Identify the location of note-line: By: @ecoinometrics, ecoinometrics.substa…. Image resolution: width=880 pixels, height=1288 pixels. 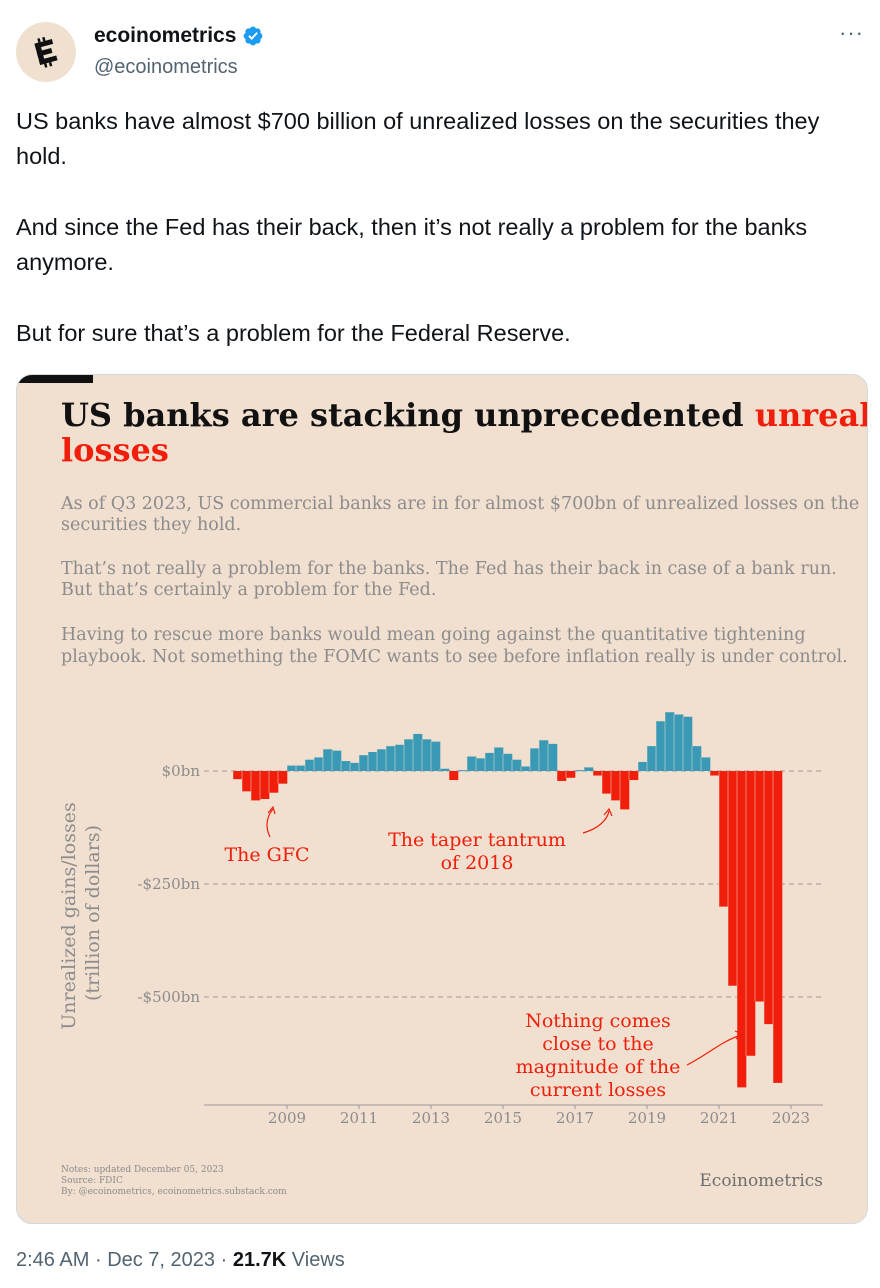
(174, 1192).